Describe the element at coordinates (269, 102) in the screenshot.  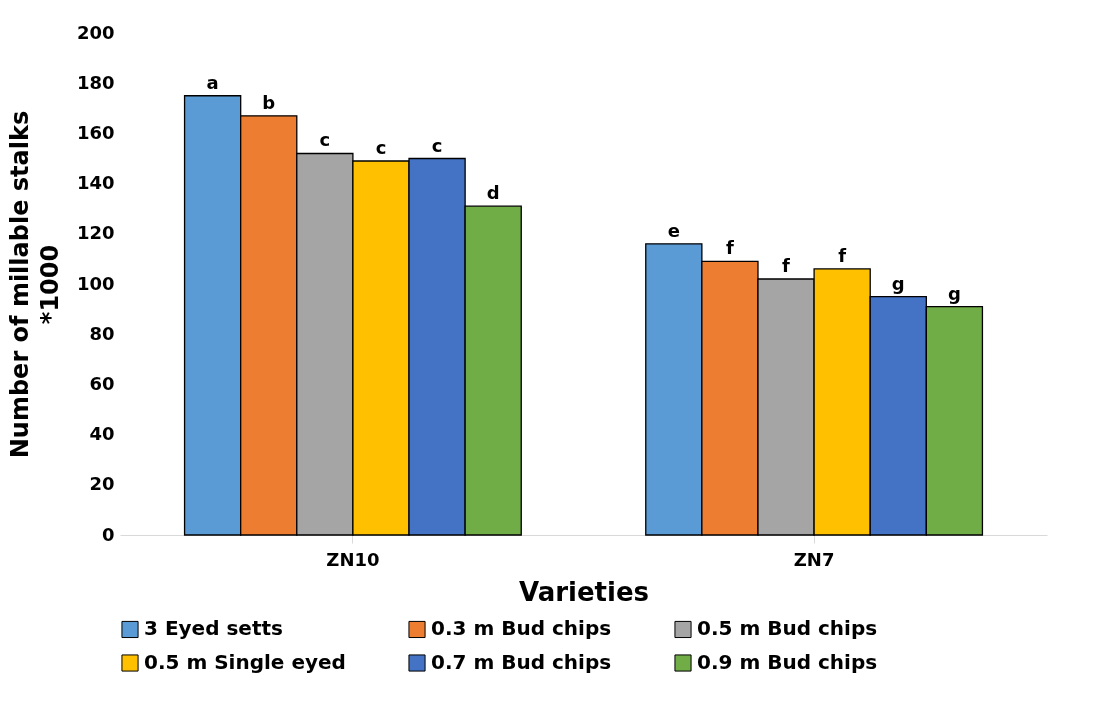
I see `data-label: b` at that location.